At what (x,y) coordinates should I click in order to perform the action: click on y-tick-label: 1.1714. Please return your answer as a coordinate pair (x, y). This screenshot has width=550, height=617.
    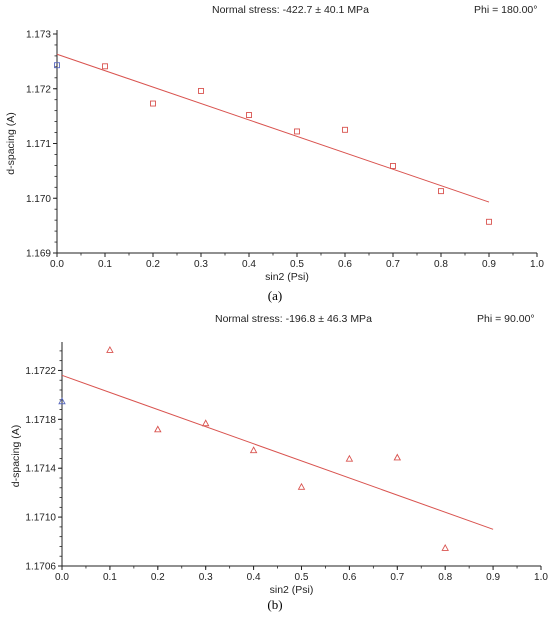
    Looking at the image, I should click on (40, 469).